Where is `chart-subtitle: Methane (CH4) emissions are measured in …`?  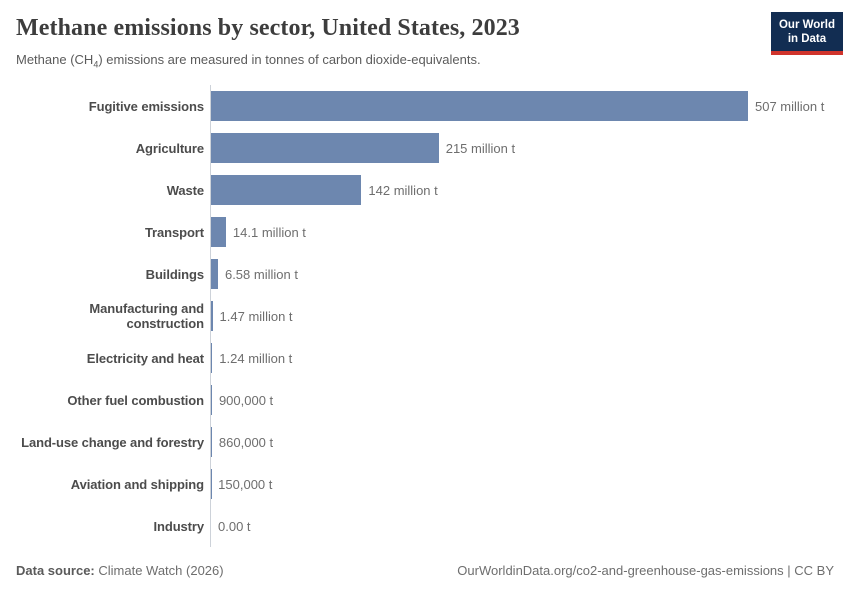
chart-subtitle: Methane (CH4) emissions are measured in … is located at coordinates (425, 60).